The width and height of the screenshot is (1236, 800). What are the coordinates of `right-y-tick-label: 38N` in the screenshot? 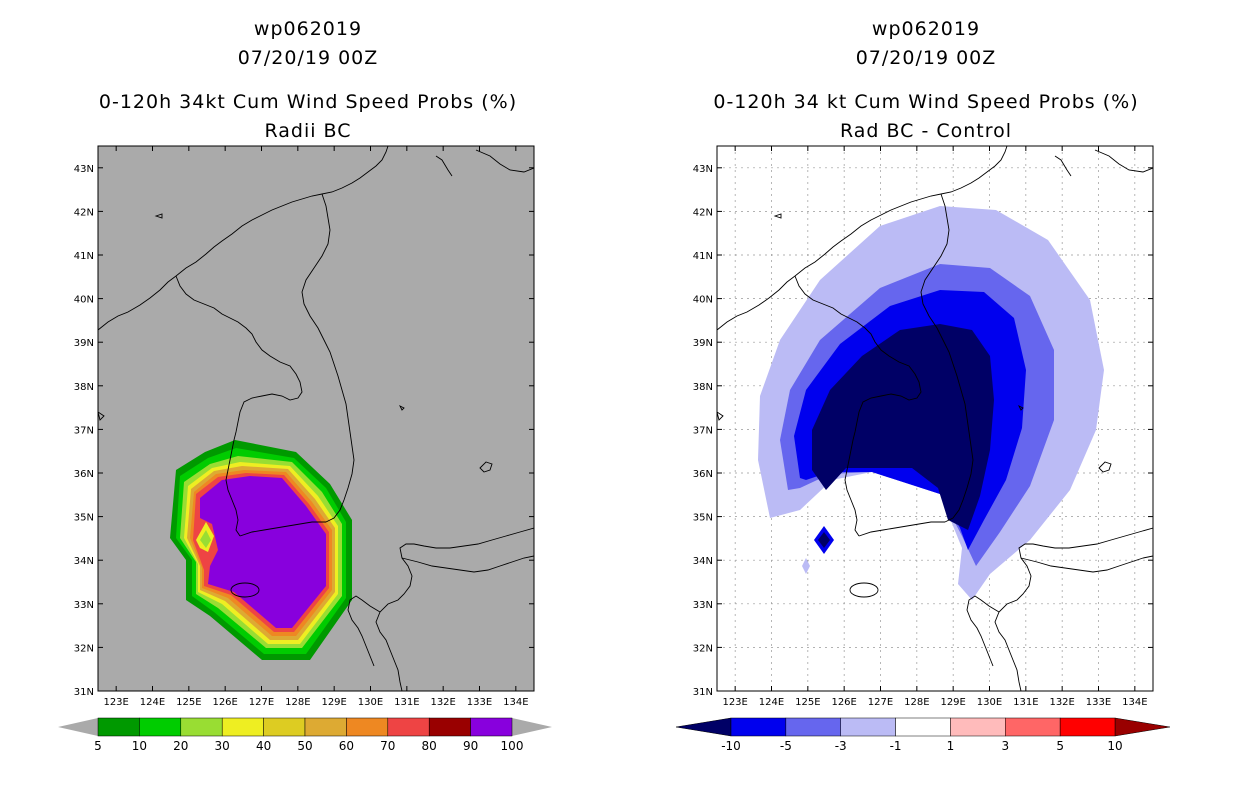 It's located at (703, 387).